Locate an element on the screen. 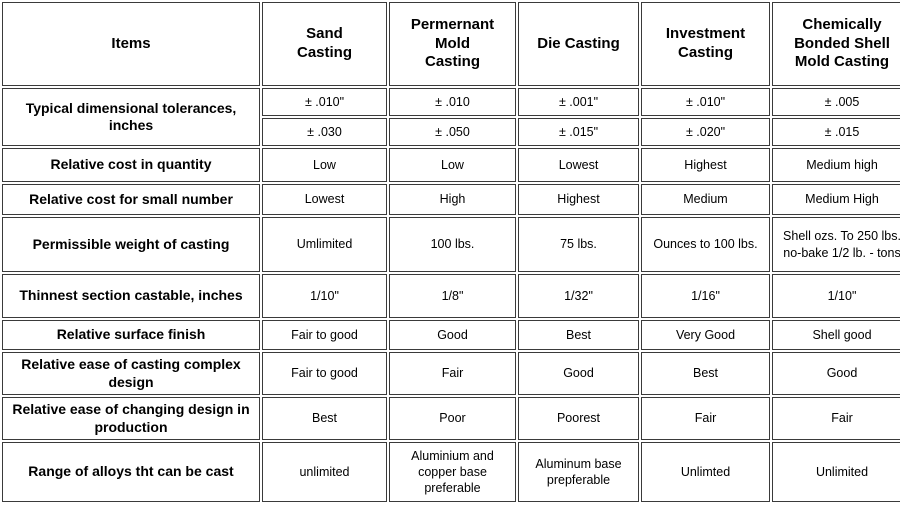 The height and width of the screenshot is (526, 900). column-header-label: Items is located at coordinates (131, 43).